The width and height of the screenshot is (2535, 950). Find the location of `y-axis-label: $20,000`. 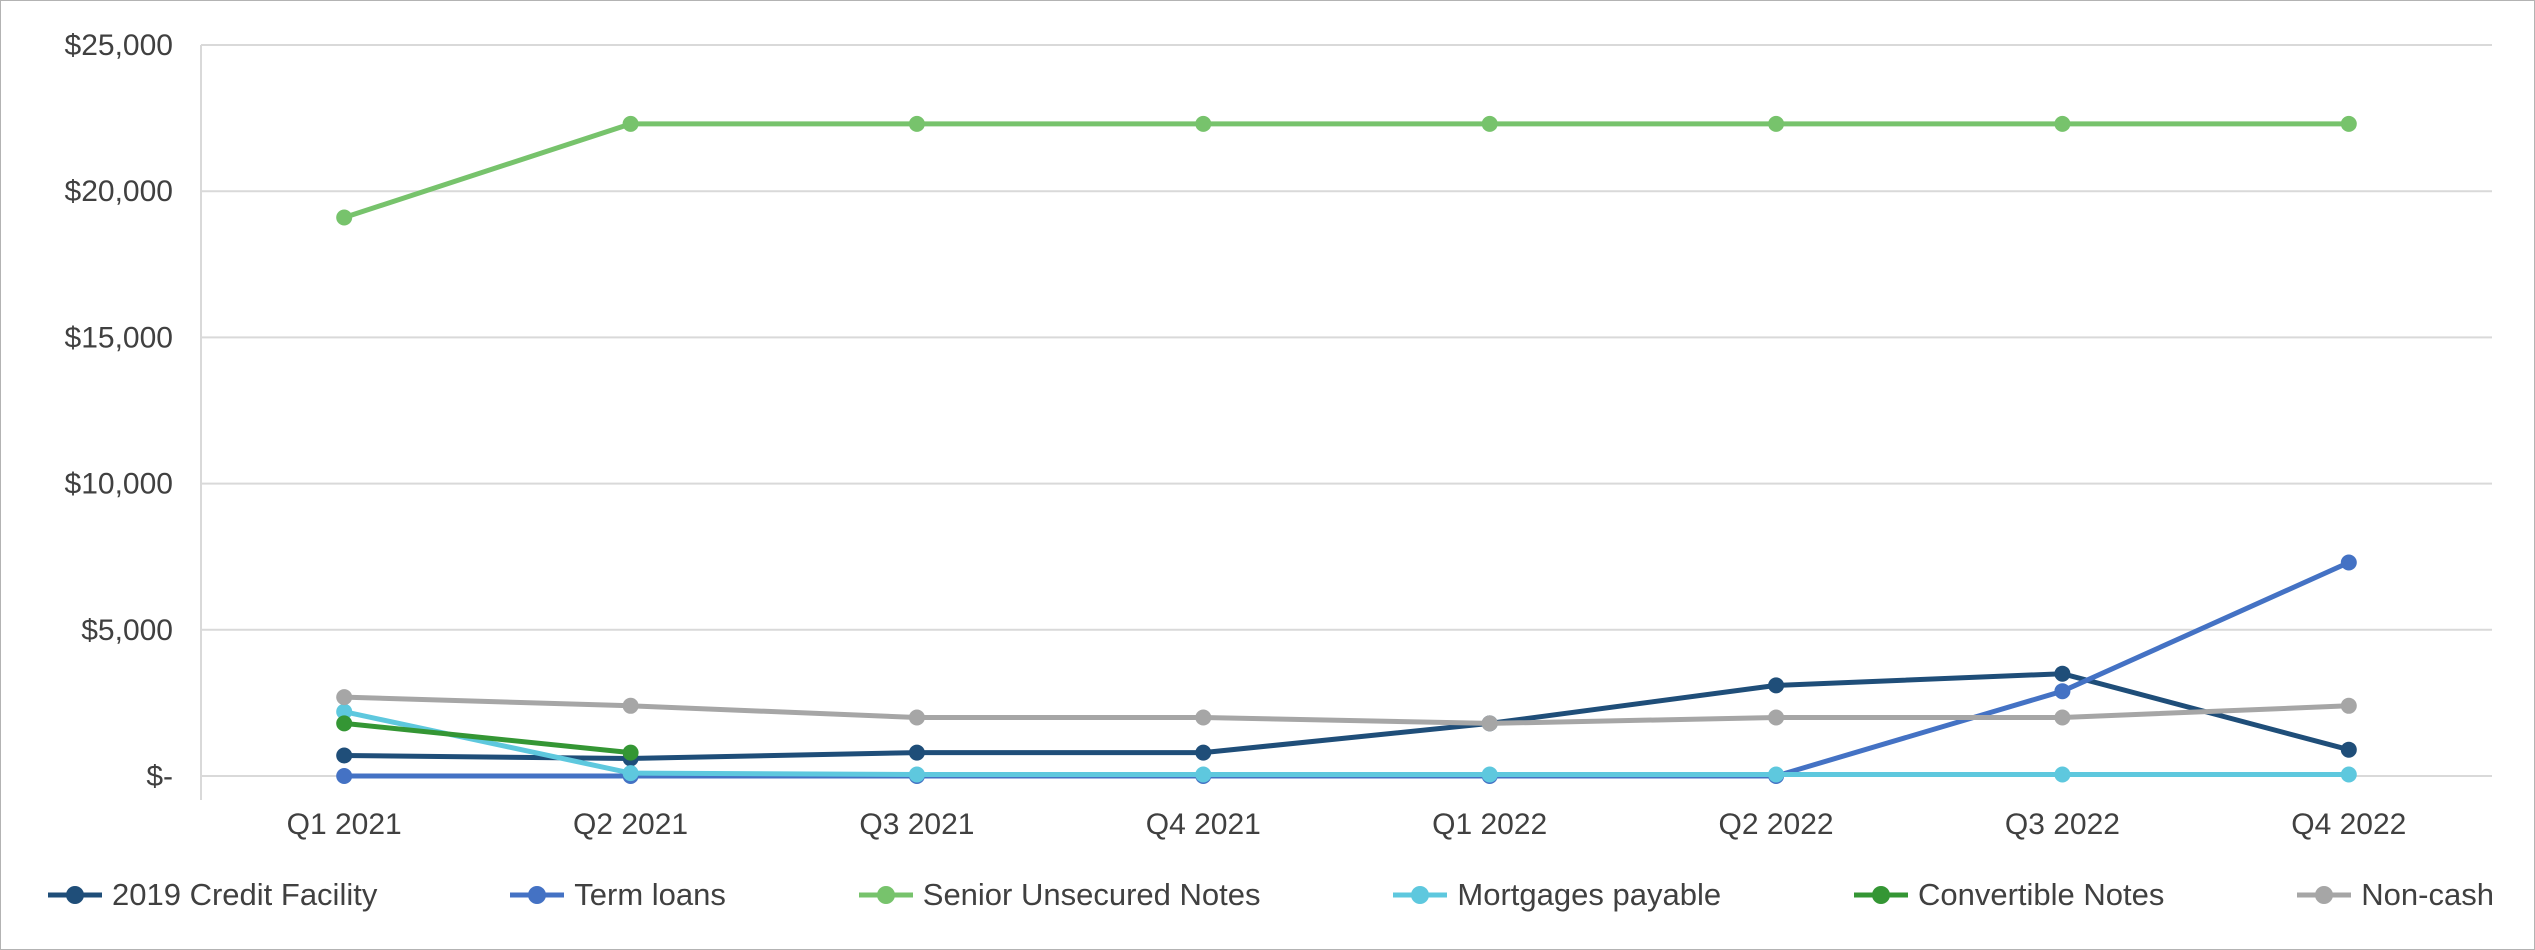

y-axis-label: $20,000 is located at coordinates (119, 191).